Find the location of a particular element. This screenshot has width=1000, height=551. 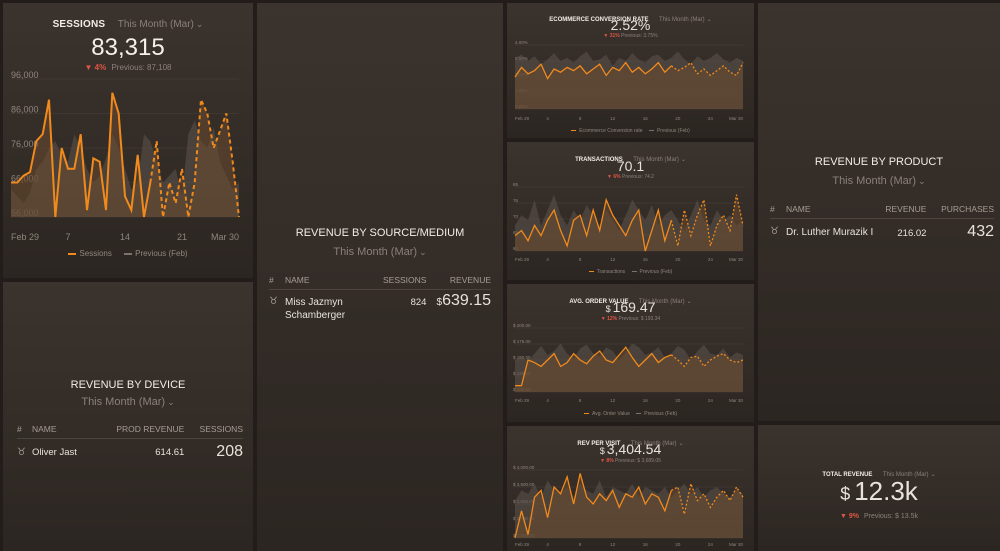

table-row: ♉ Miss Jazmyn Schamberger 824 $639.15 is located at coordinates (380, 305).